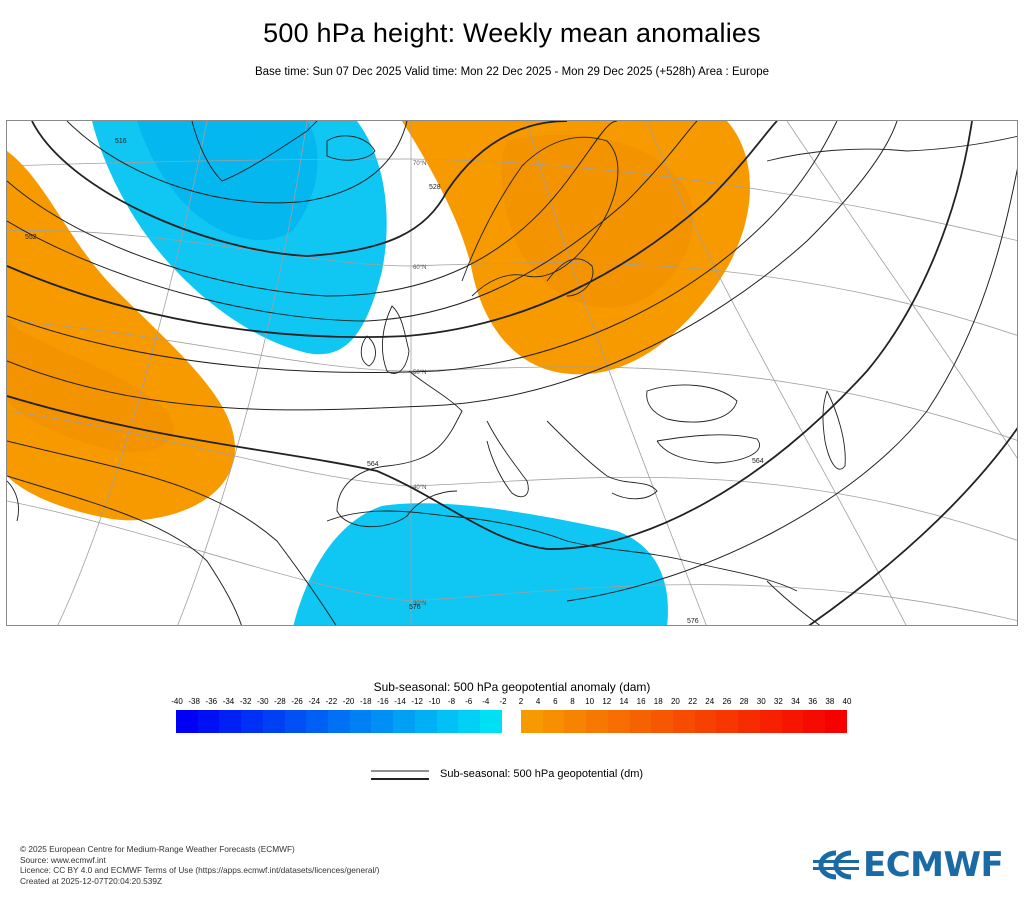 This screenshot has width=1024, height=922. Describe the element at coordinates (836, 865) in the screenshot. I see `ecmwf-logo-icon` at that location.